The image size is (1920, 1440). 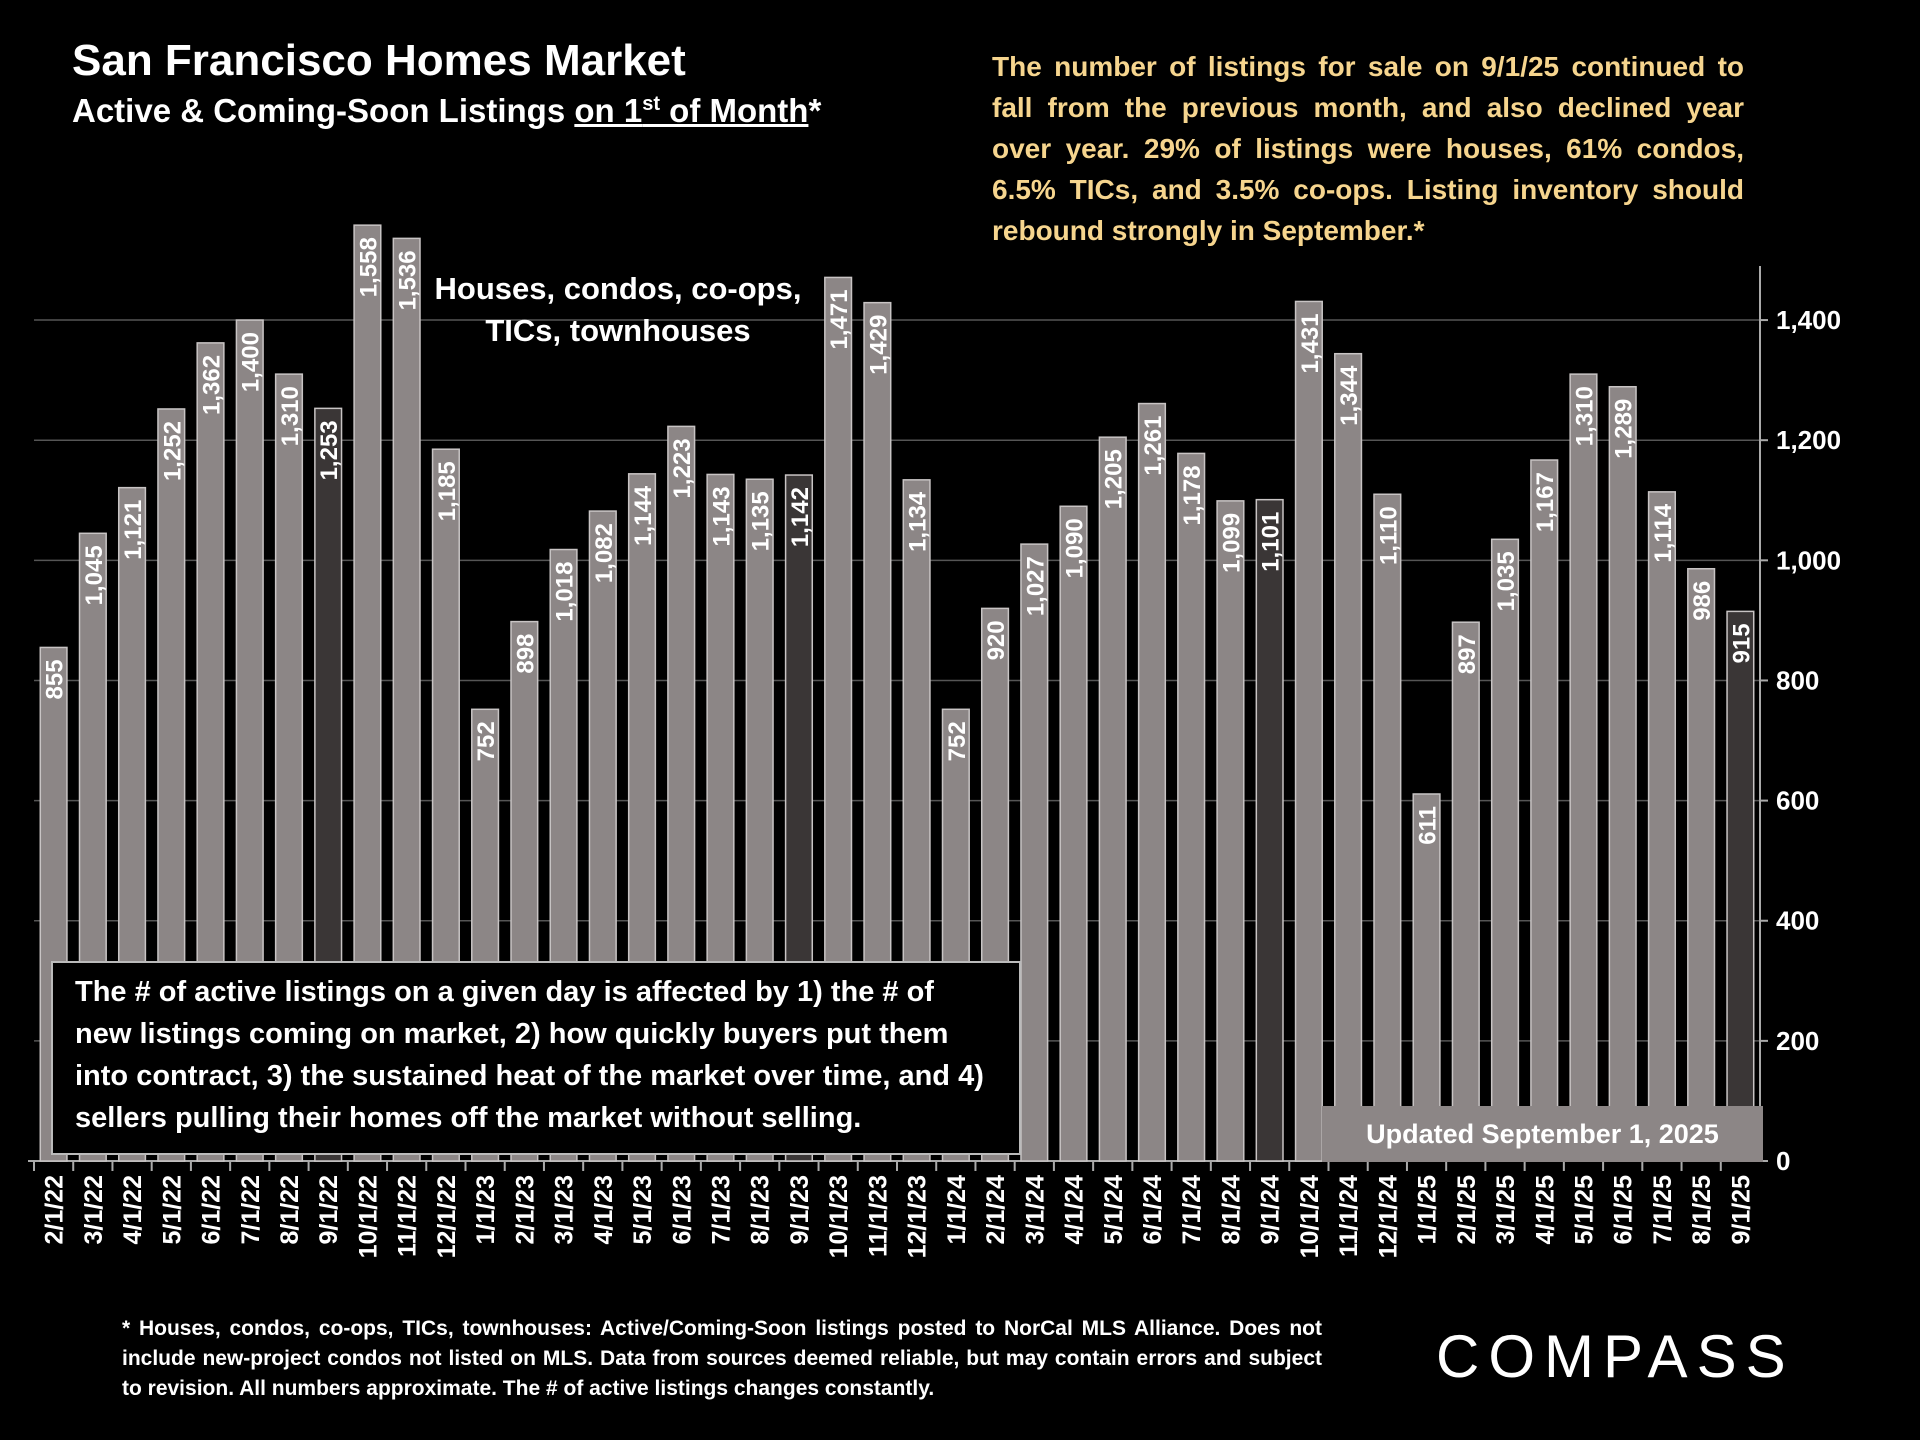 What do you see at coordinates (1192, 1210) in the screenshot?
I see `x-tick-label: 7/1/24` at bounding box center [1192, 1210].